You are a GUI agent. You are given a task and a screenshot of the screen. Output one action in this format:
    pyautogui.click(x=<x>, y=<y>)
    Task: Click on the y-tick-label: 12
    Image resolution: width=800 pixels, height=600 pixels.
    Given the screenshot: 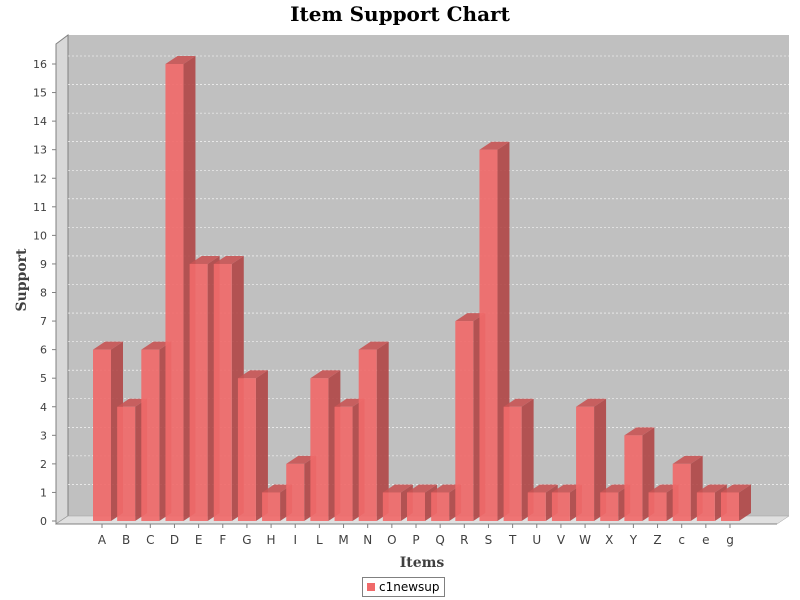 What is the action you would take?
    pyautogui.click(x=40, y=178)
    